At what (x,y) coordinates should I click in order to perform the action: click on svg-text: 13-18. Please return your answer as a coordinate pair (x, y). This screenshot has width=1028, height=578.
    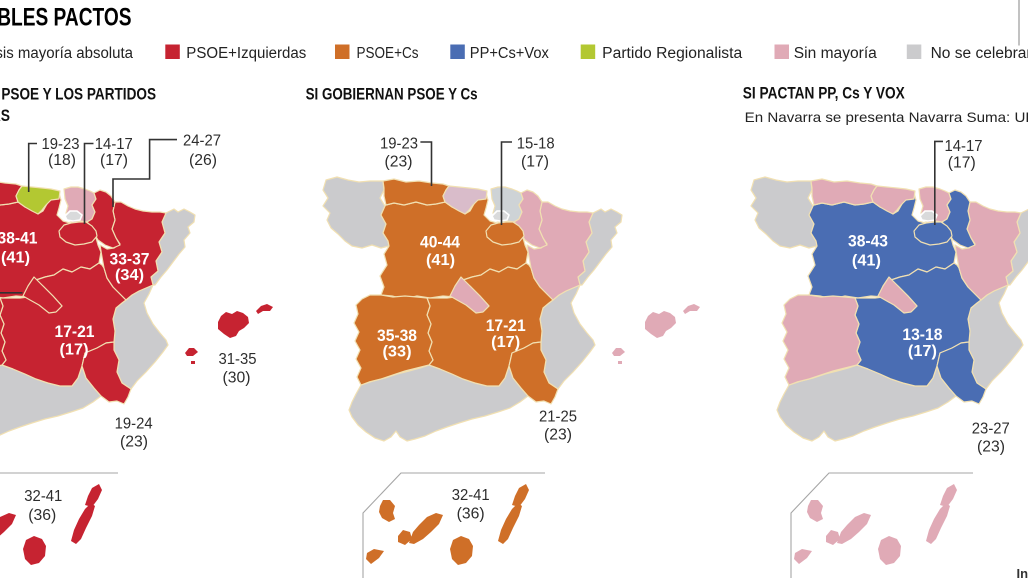
    Looking at the image, I should click on (922, 335).